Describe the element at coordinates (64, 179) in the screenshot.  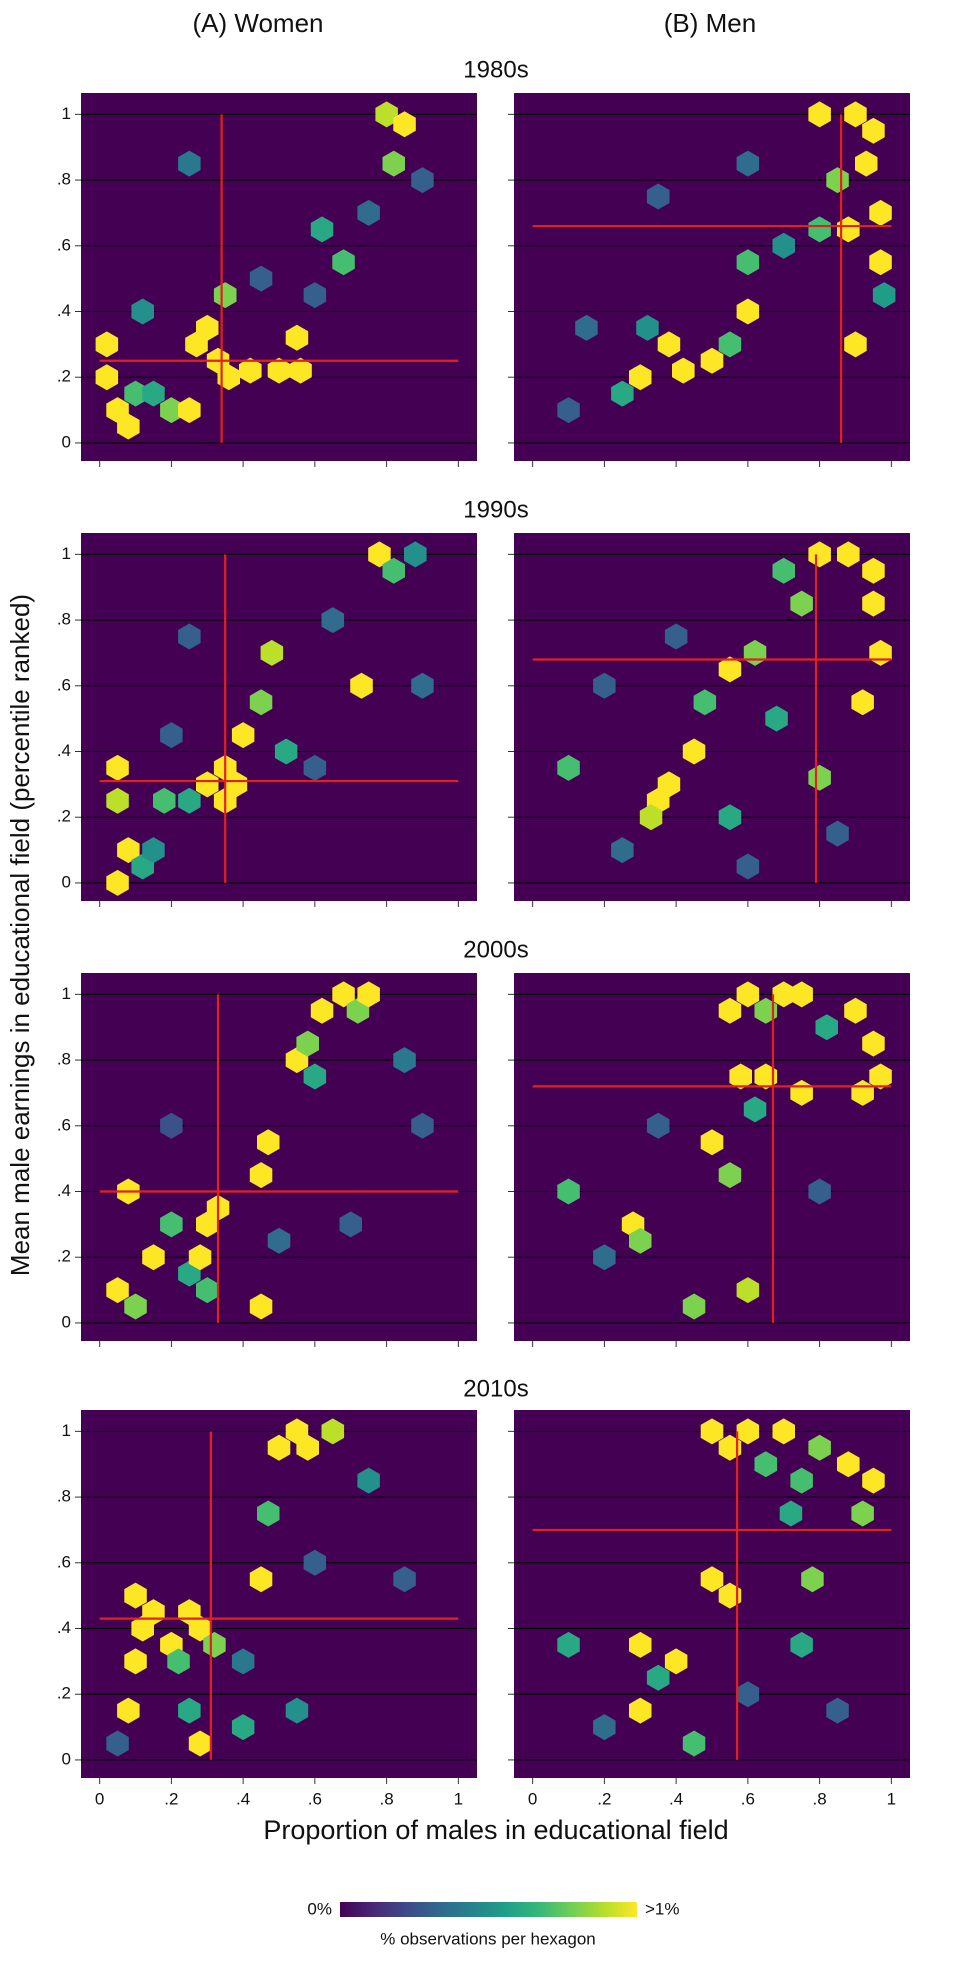
I see `y-tick-label: .8` at that location.